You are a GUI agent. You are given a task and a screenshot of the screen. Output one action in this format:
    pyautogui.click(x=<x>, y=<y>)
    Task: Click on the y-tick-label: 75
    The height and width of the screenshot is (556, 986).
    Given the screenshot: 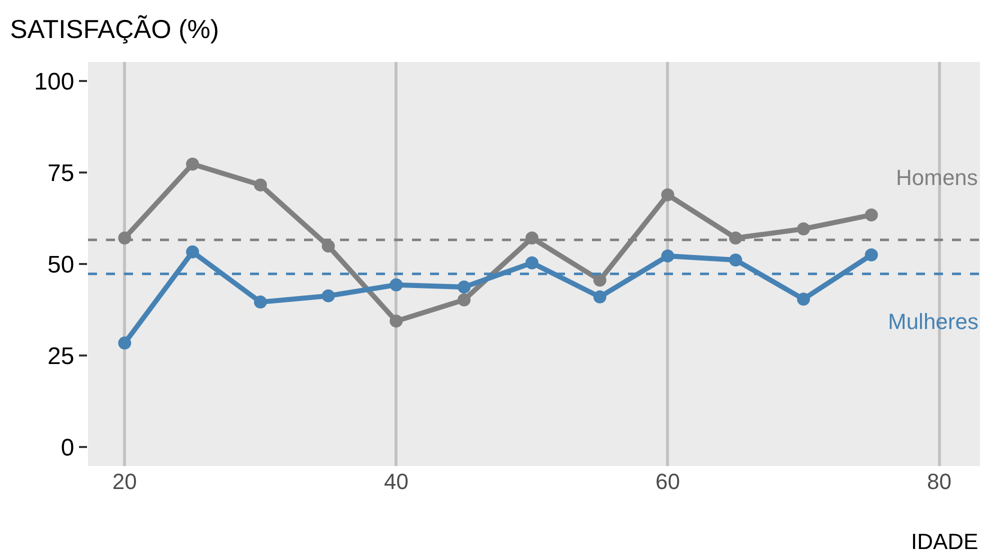 What is the action you would take?
    pyautogui.click(x=60, y=173)
    